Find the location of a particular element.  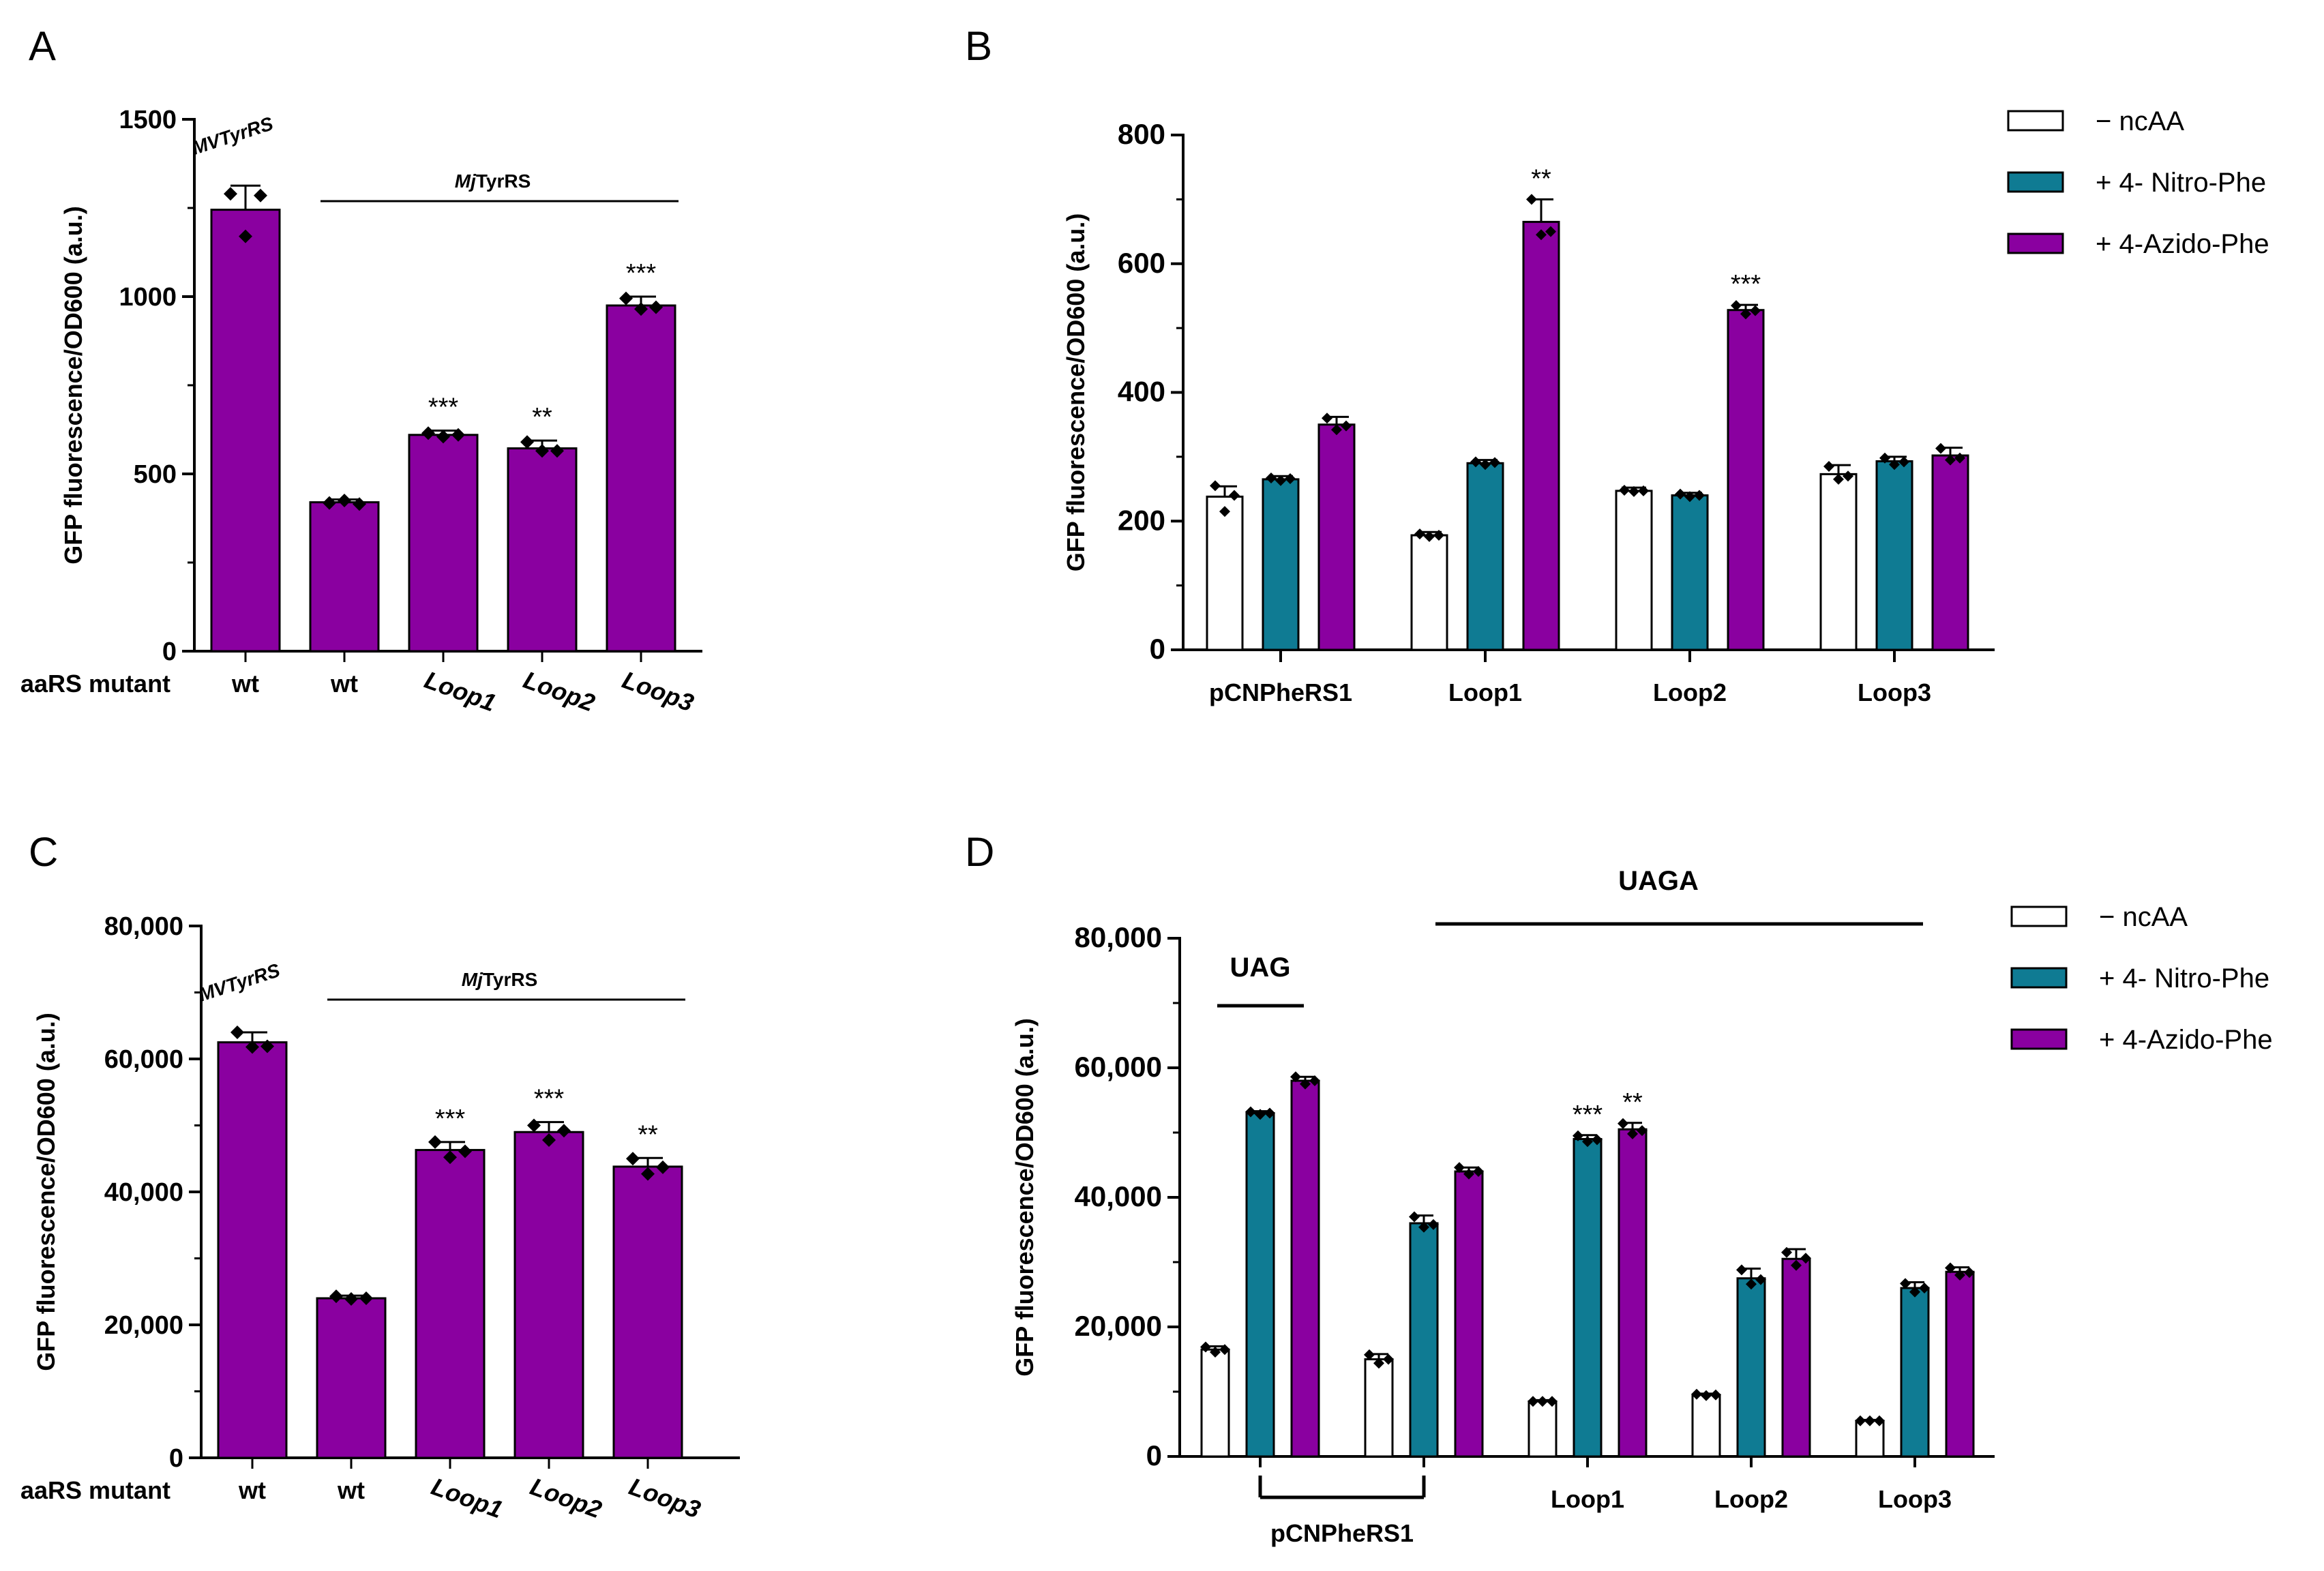

legend-label: + 4- Nitro-Phe is located at coordinates (2184, 978).